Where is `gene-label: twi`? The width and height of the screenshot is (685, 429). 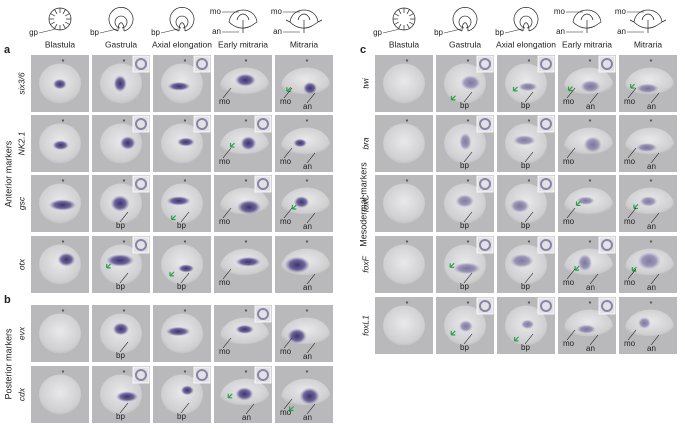 gene-label: twi is located at coordinates (365, 83).